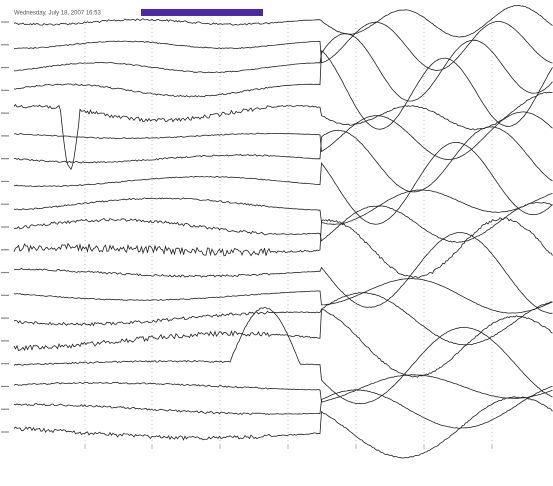 The image size is (553, 486). I want to click on channel-labels, so click(5, 227).